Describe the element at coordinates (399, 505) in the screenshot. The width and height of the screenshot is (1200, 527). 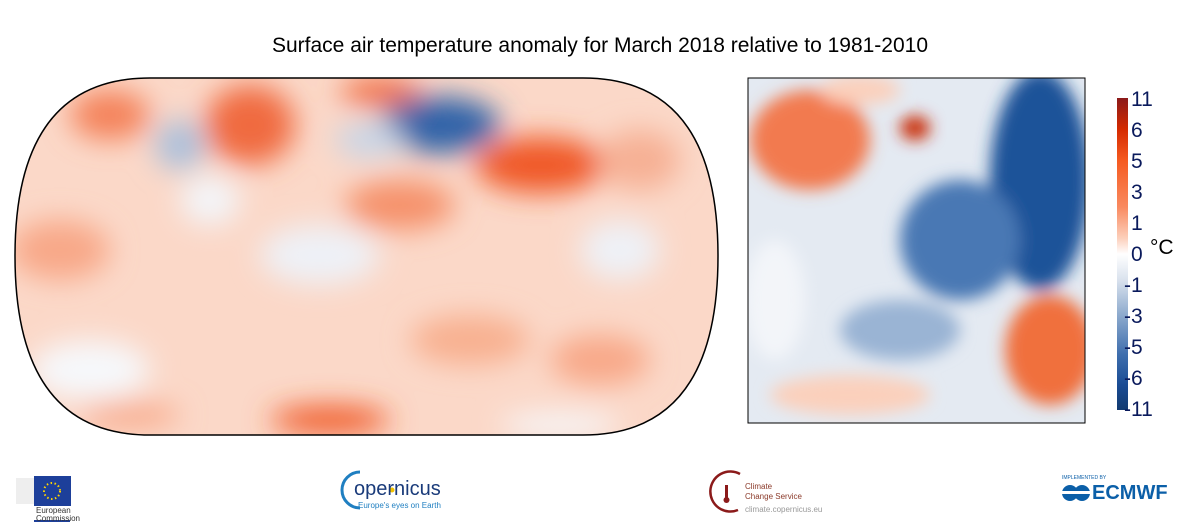
I see `copernicus-tagline: Europe's eyes on Earth` at that location.